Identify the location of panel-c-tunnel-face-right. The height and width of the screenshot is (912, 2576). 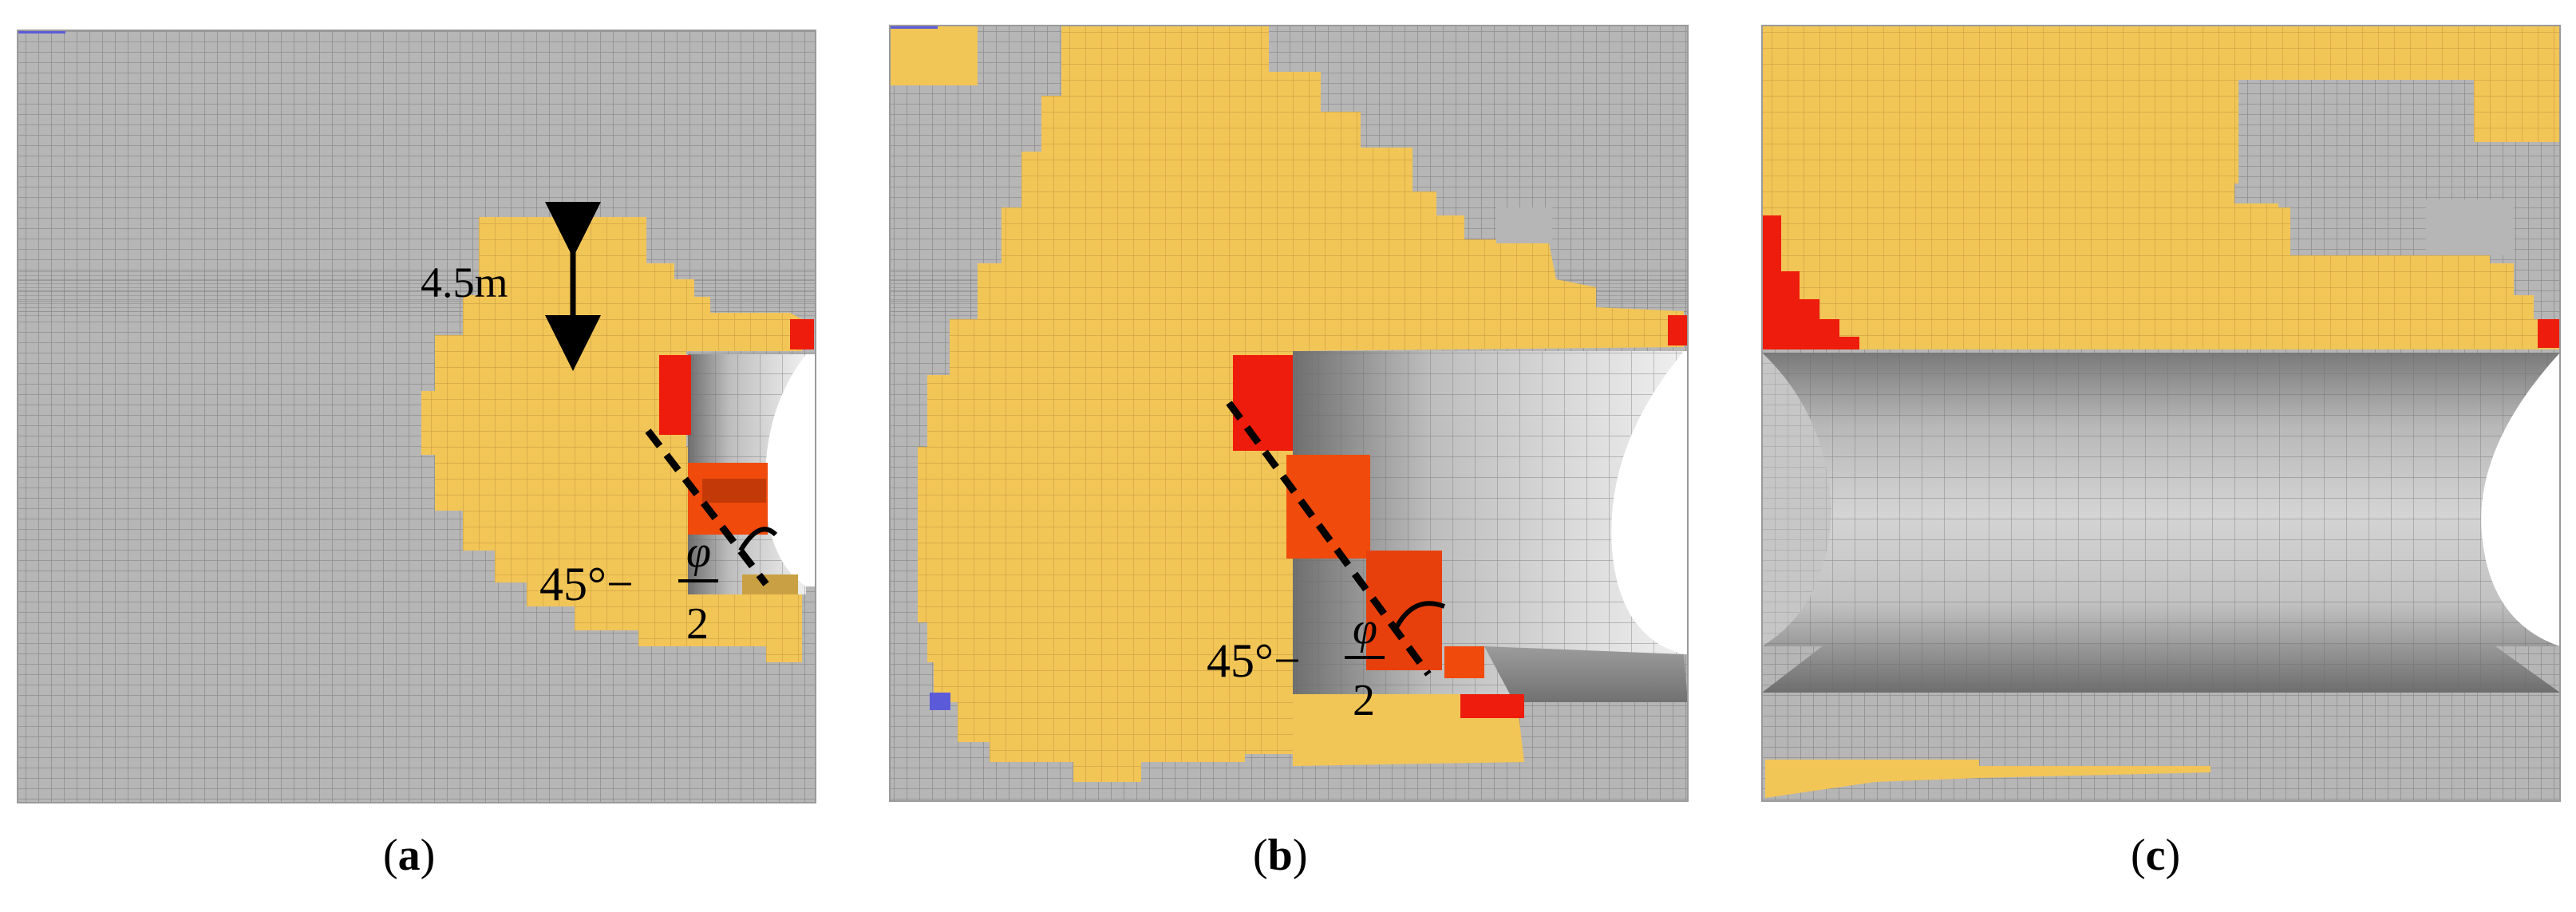
(2520, 500).